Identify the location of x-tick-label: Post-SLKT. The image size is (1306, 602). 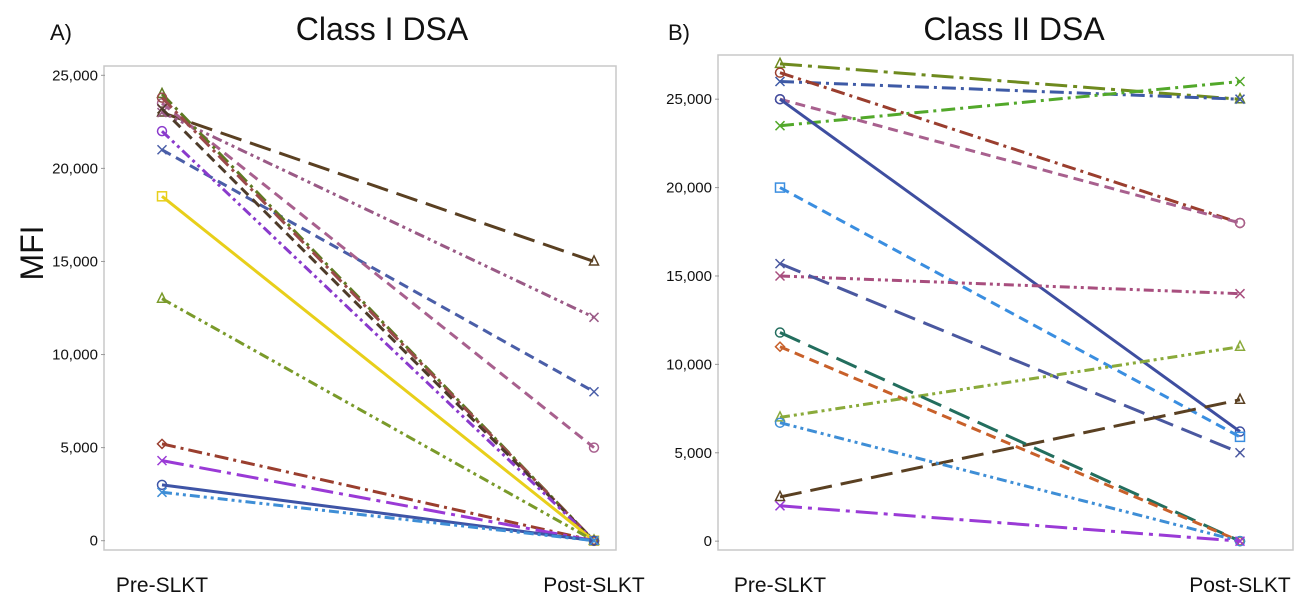
(594, 585).